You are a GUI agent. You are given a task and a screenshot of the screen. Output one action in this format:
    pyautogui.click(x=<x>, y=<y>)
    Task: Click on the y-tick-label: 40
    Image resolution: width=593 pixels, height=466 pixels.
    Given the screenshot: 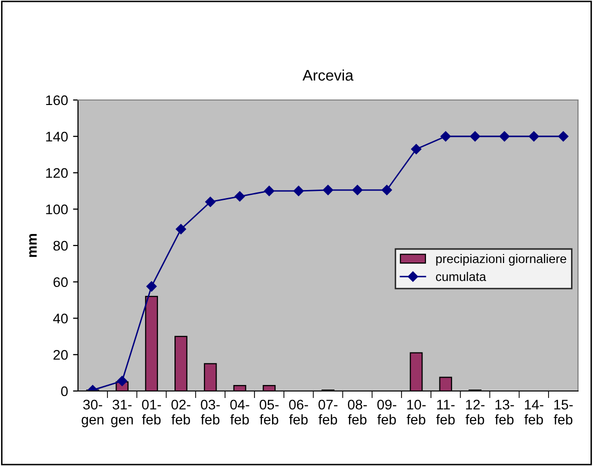 What is the action you would take?
    pyautogui.click(x=60, y=319)
    